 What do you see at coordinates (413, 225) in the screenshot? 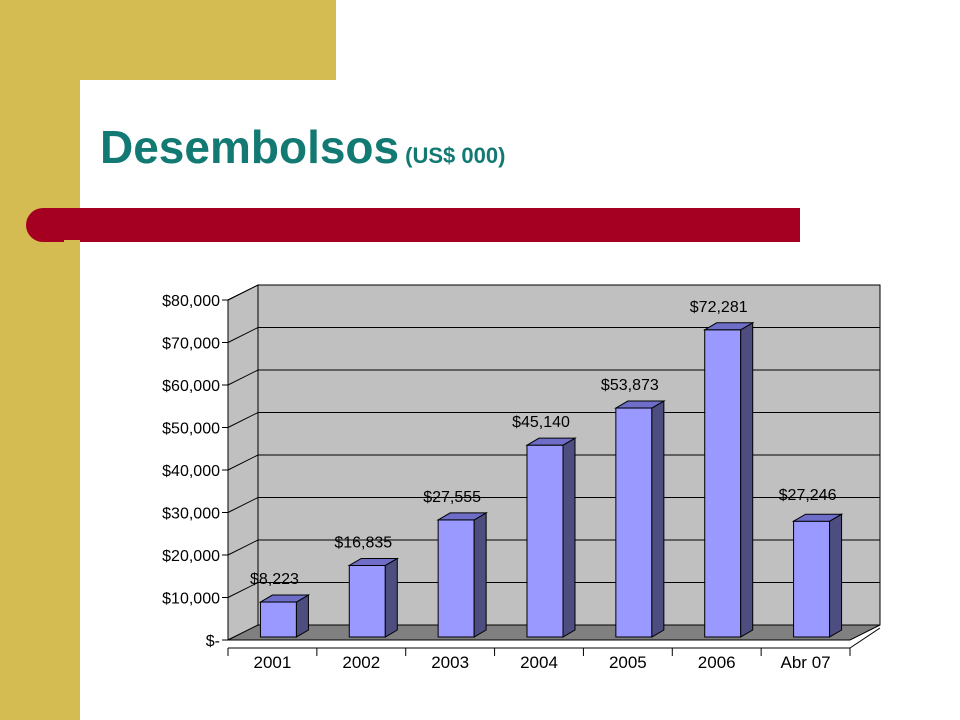
I see `title-underline-bar` at bounding box center [413, 225].